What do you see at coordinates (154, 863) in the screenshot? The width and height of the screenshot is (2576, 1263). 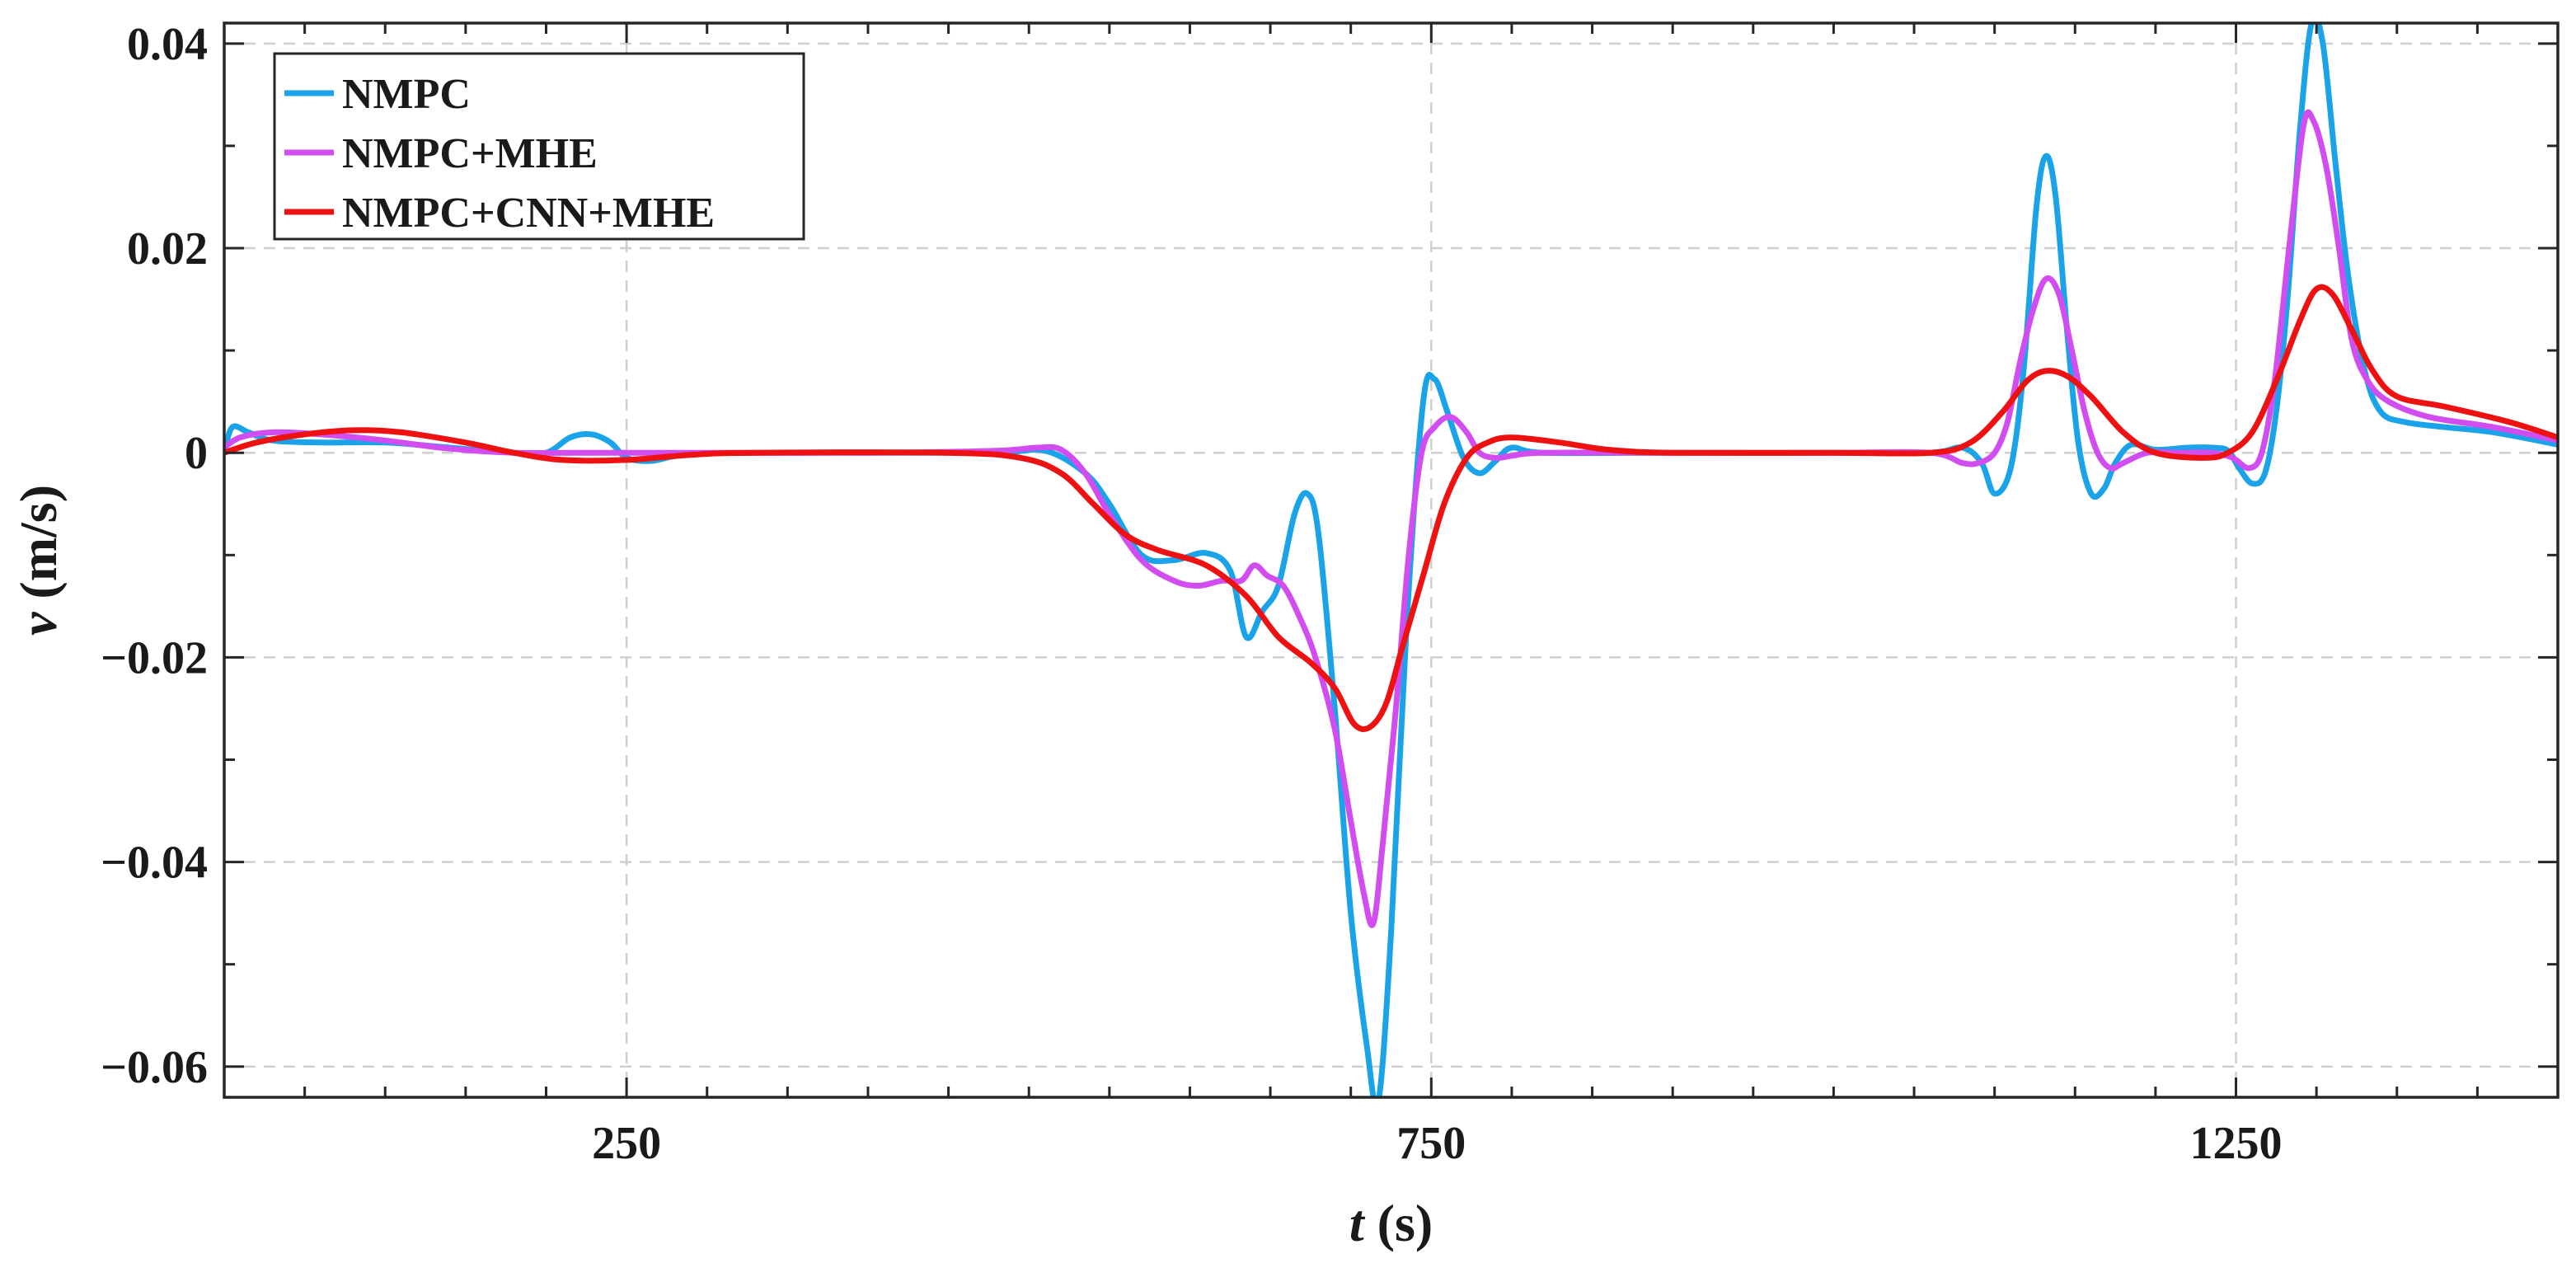 I see `y-tick-label: −0.04` at bounding box center [154, 863].